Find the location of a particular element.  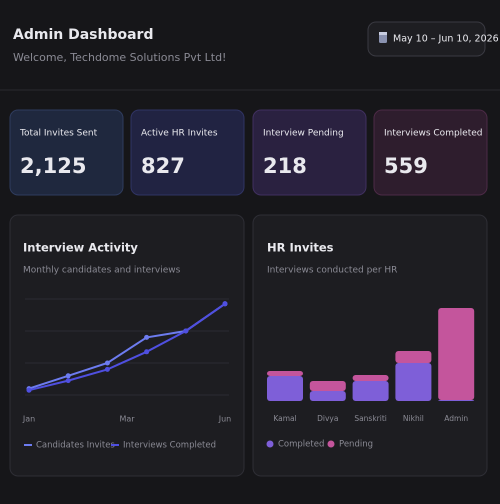

stat-value: 2,125 is located at coordinates (53, 166).